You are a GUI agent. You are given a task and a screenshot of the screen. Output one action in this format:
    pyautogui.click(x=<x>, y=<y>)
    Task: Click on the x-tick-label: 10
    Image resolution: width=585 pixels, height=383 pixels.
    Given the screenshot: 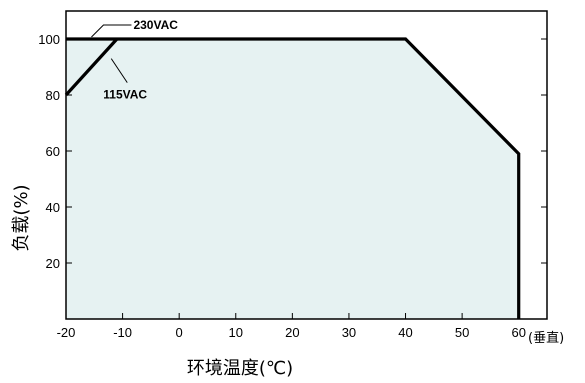 What is the action you would take?
    pyautogui.click(x=236, y=332)
    